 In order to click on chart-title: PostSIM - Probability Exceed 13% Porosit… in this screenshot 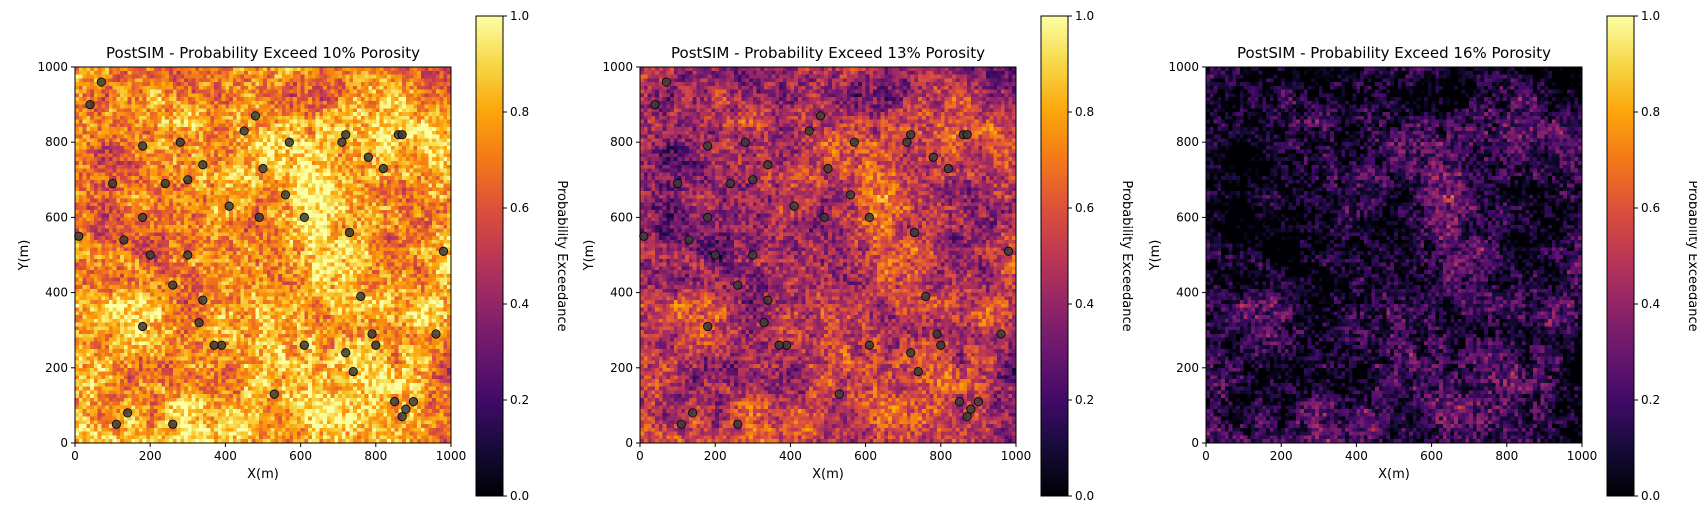, I will do `click(828, 53)`.